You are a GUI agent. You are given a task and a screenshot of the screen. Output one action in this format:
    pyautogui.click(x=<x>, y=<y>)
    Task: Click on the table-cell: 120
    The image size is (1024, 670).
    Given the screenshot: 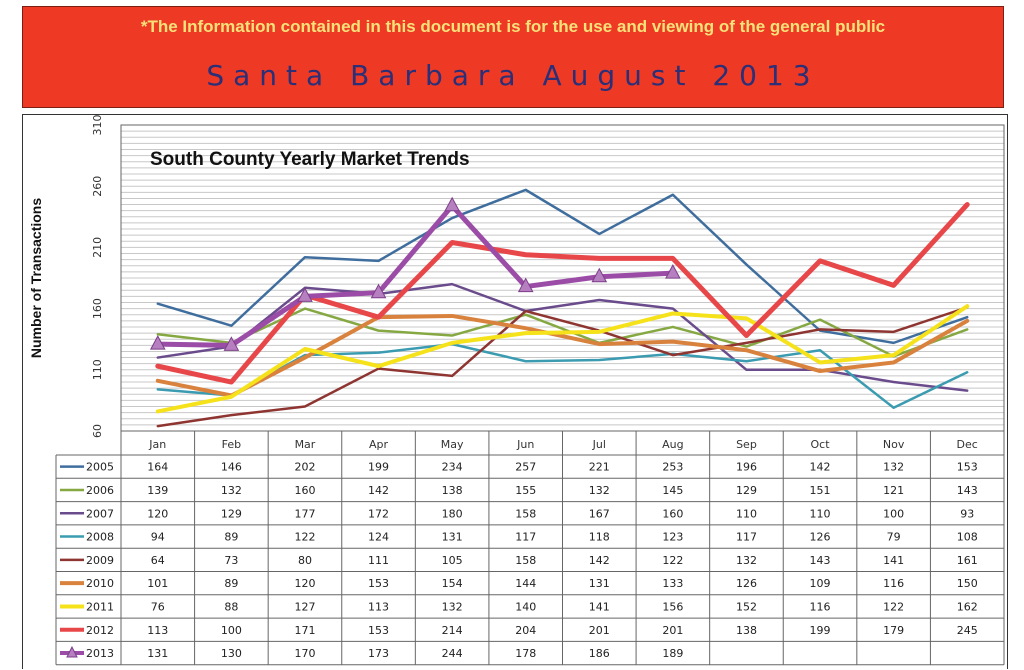 What is the action you would take?
    pyautogui.click(x=304, y=583)
    